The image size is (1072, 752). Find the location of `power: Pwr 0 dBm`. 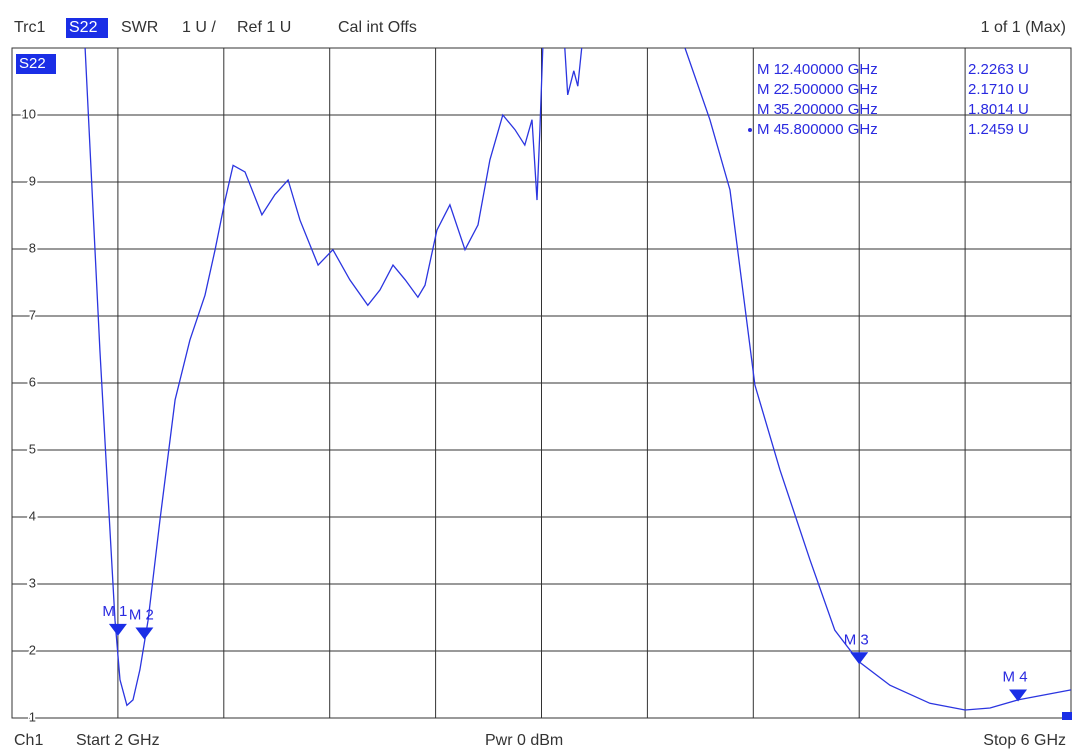

power: Pwr 0 dBm is located at coordinates (524, 740).